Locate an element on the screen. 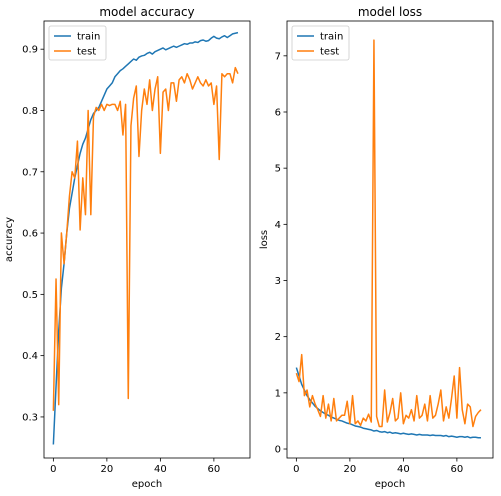  legend-label-0-0: train is located at coordinates (88, 37).